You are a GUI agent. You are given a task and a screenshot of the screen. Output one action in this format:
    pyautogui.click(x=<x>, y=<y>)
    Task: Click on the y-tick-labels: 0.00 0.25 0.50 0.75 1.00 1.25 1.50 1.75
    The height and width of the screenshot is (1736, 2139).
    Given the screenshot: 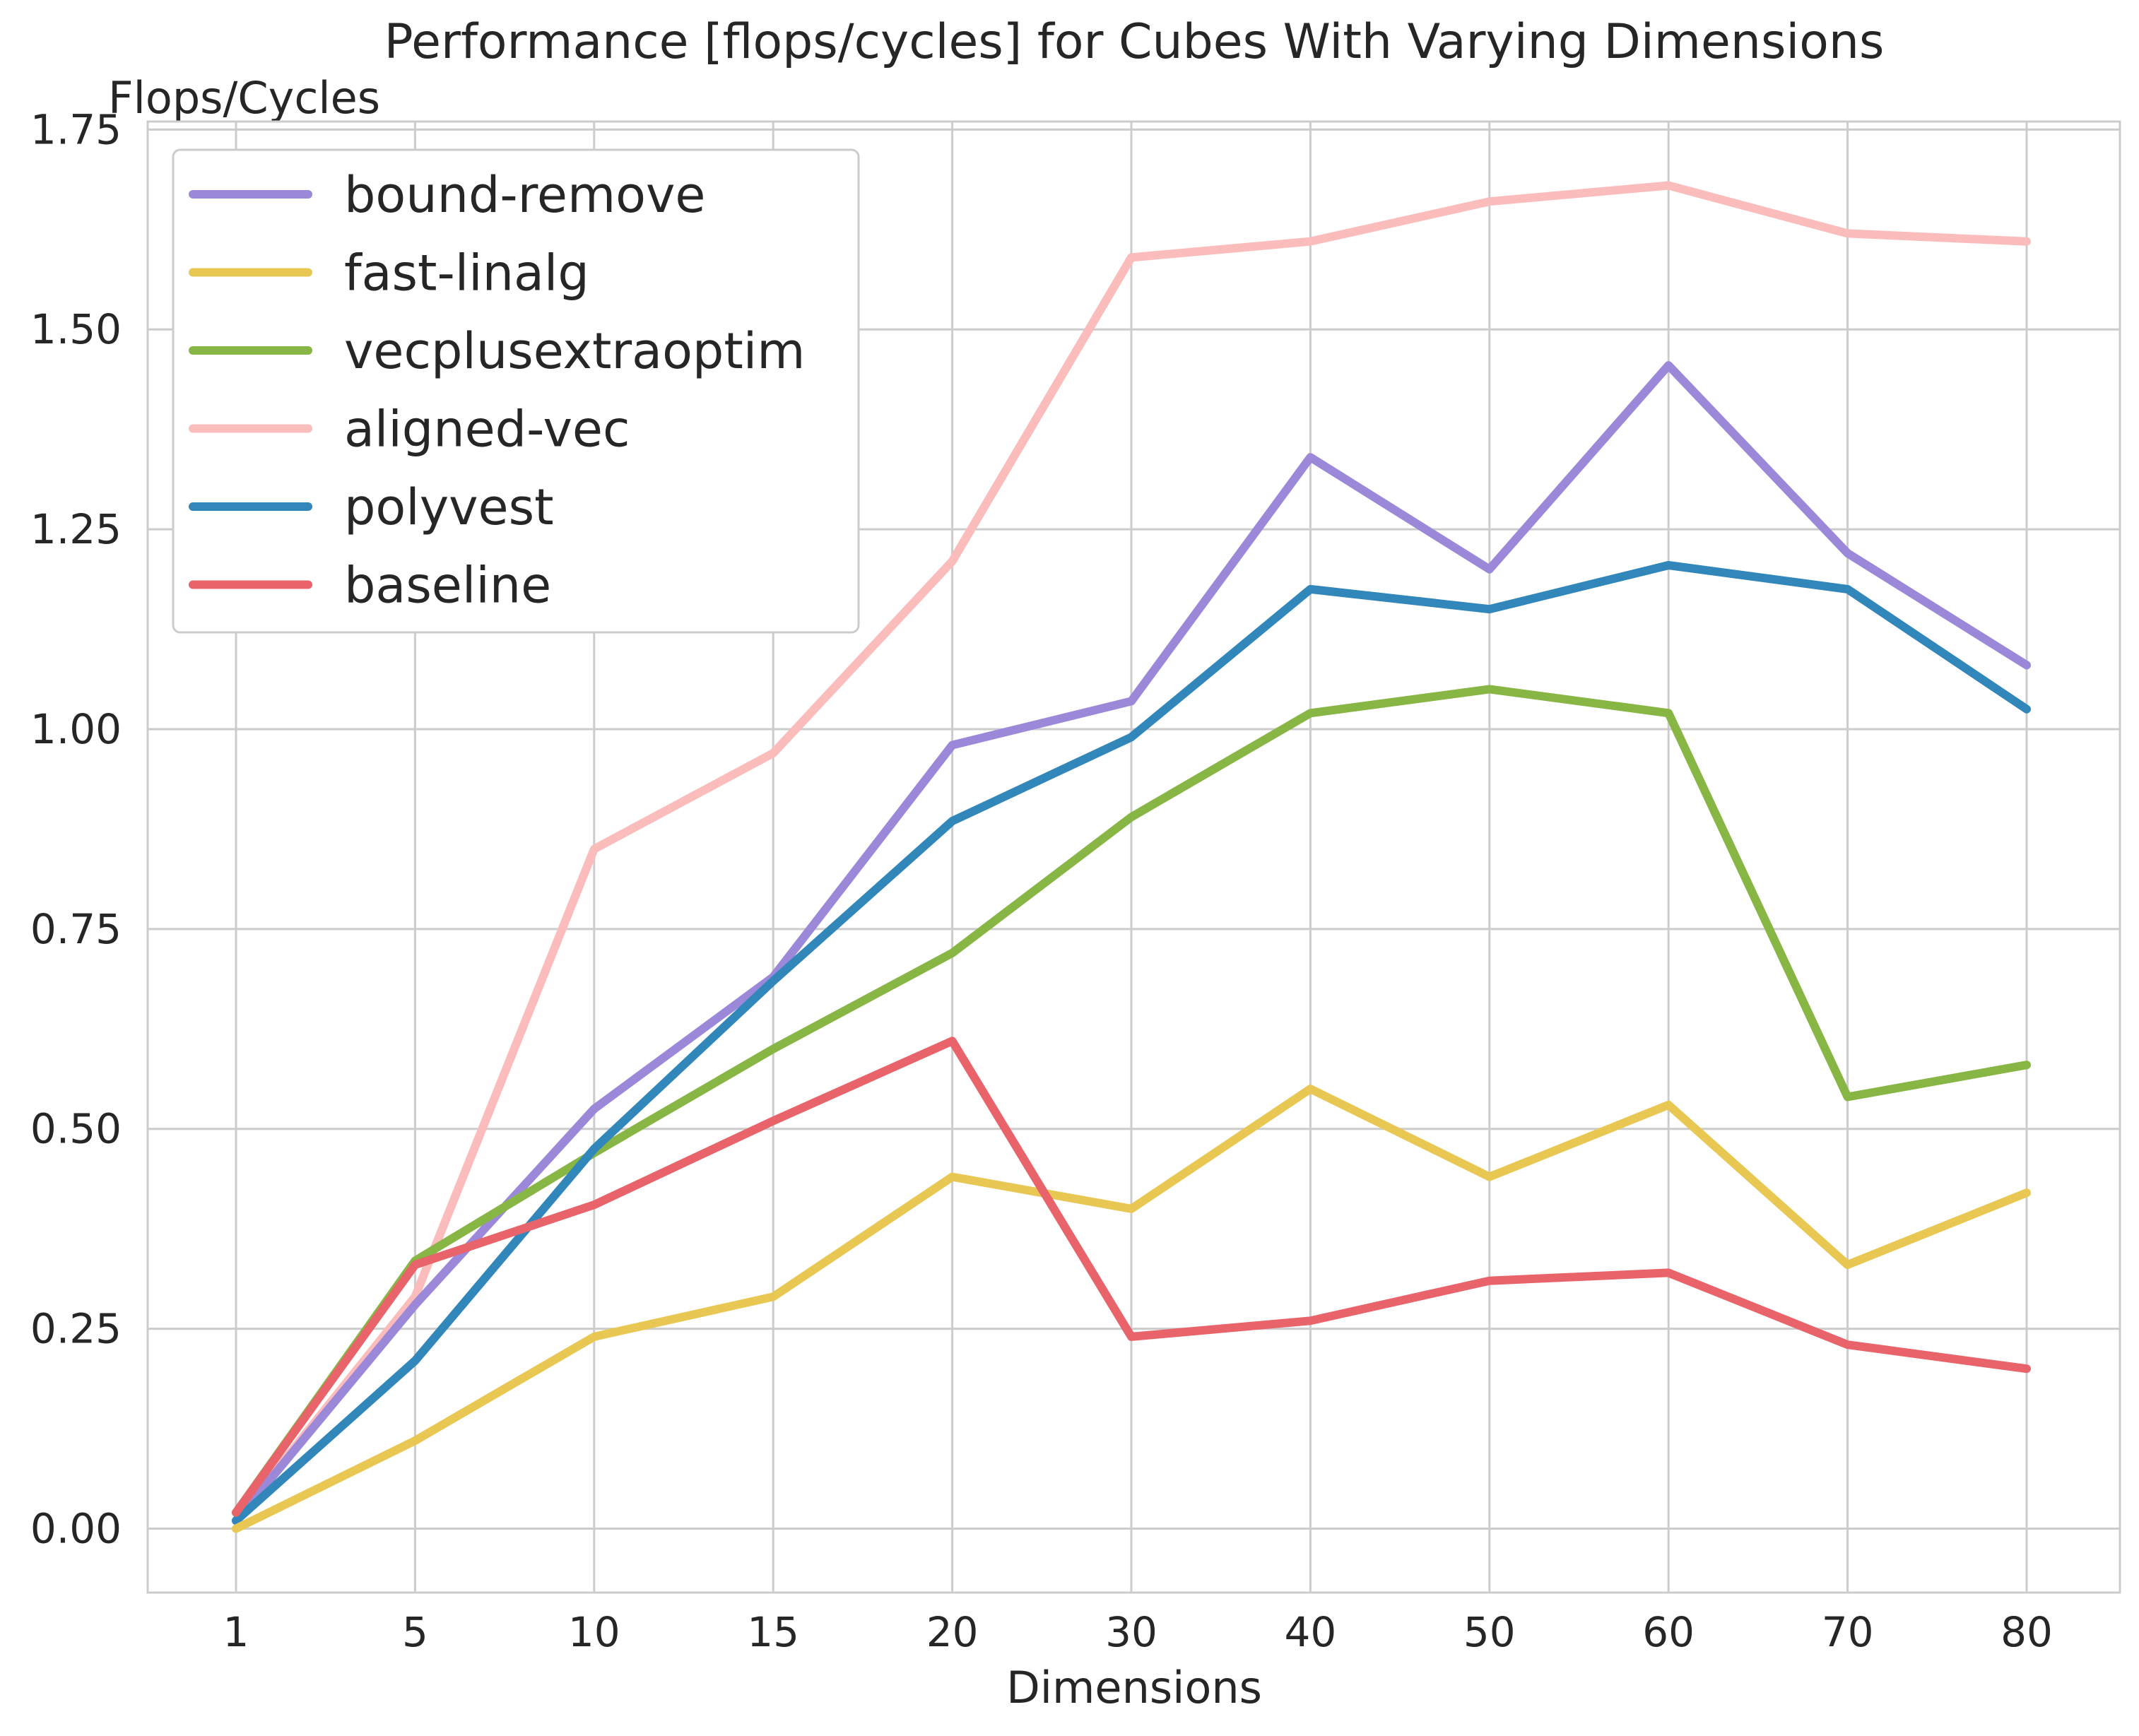 What is the action you would take?
    pyautogui.click(x=76, y=828)
    